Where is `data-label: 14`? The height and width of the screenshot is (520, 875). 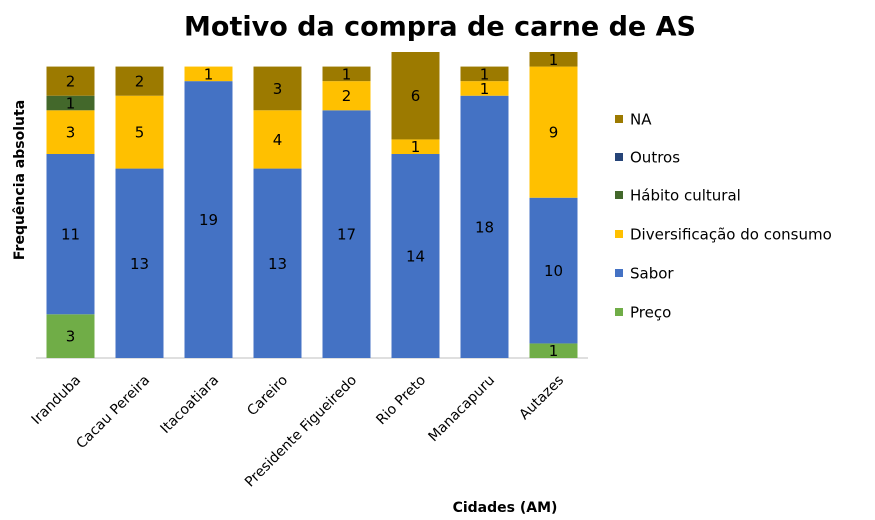
data-label: 14 is located at coordinates (415, 257).